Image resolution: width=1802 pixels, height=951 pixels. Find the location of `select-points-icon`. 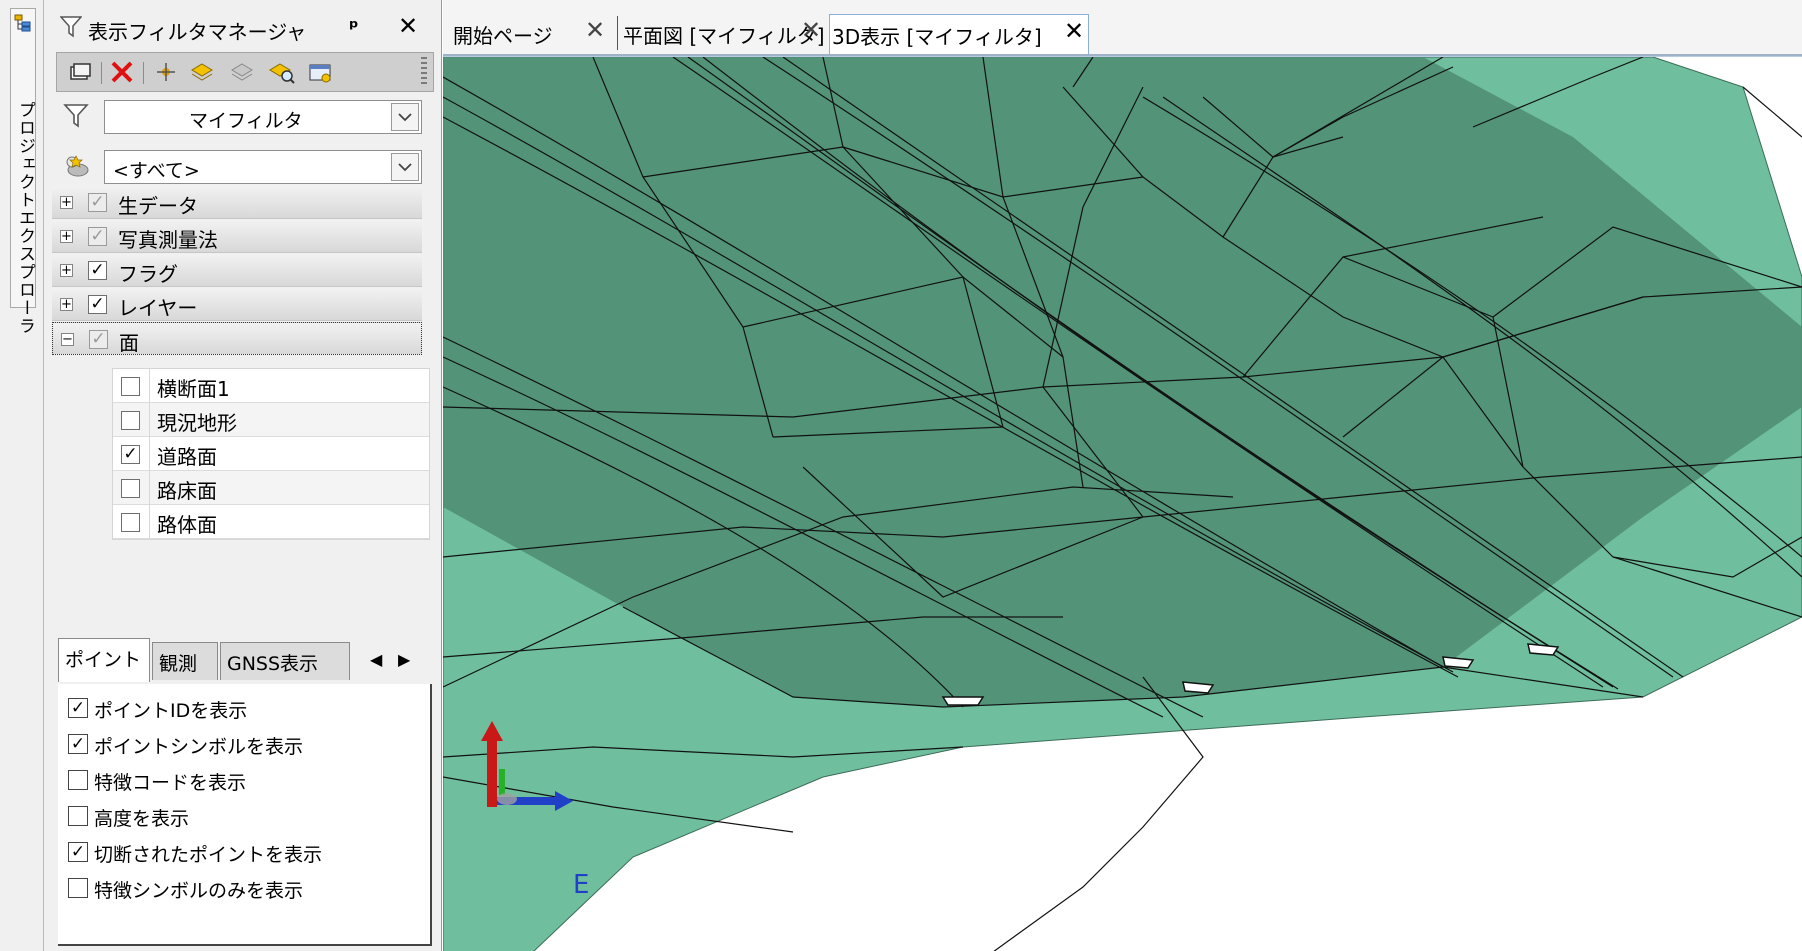

select-points-icon is located at coordinates (166, 72).